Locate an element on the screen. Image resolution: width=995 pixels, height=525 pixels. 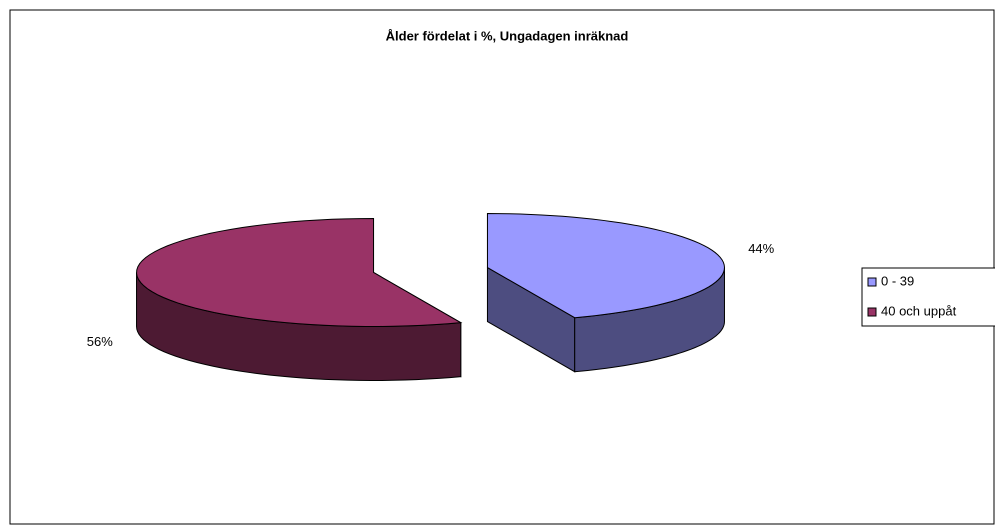
legend-box is located at coordinates (928, 297).